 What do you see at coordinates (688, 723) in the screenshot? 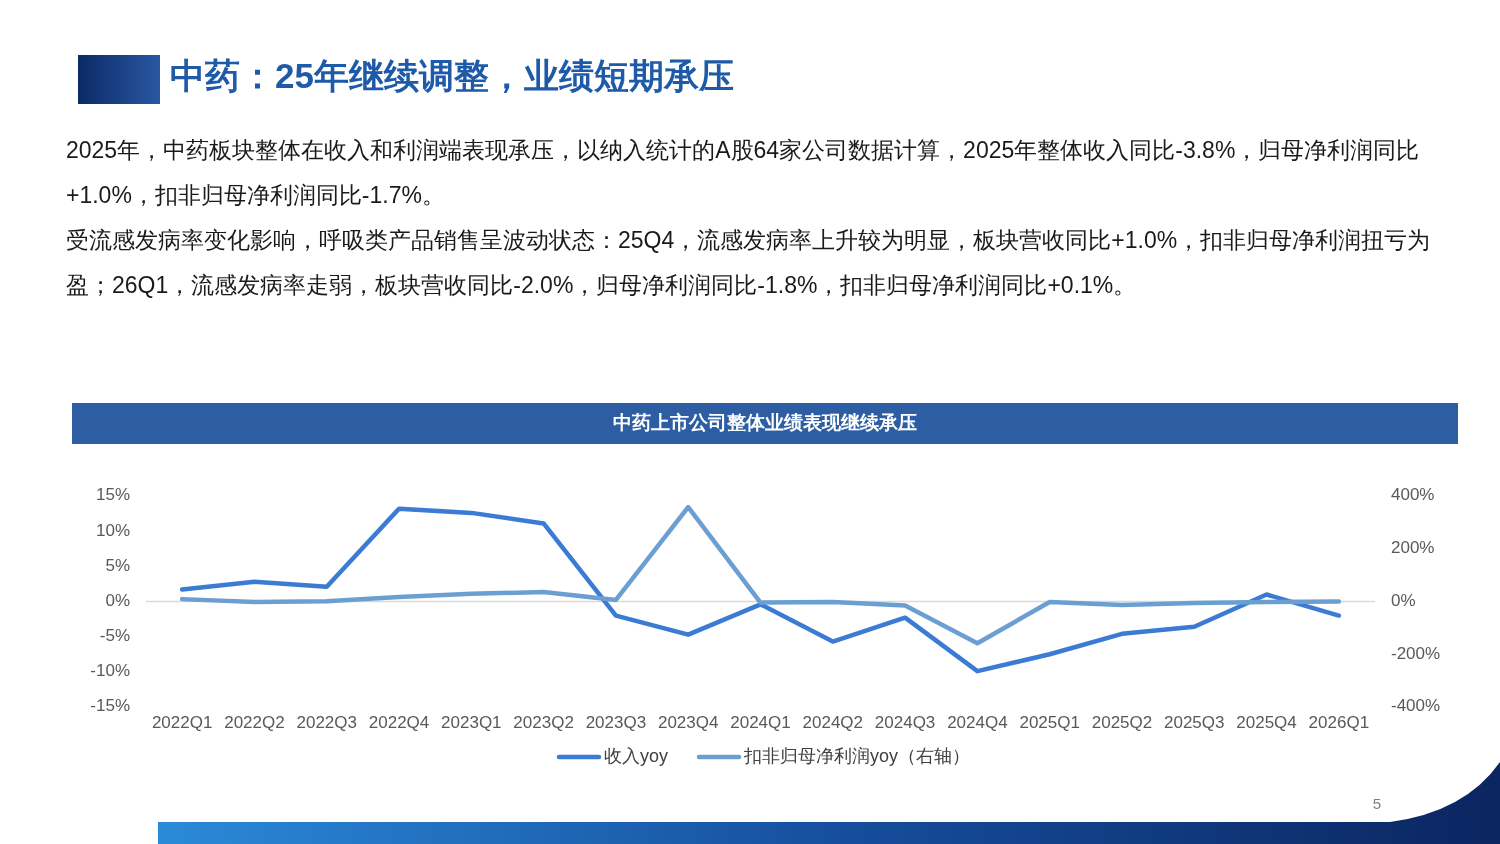
I see `x-tick-label: 2023Q4` at bounding box center [688, 723].